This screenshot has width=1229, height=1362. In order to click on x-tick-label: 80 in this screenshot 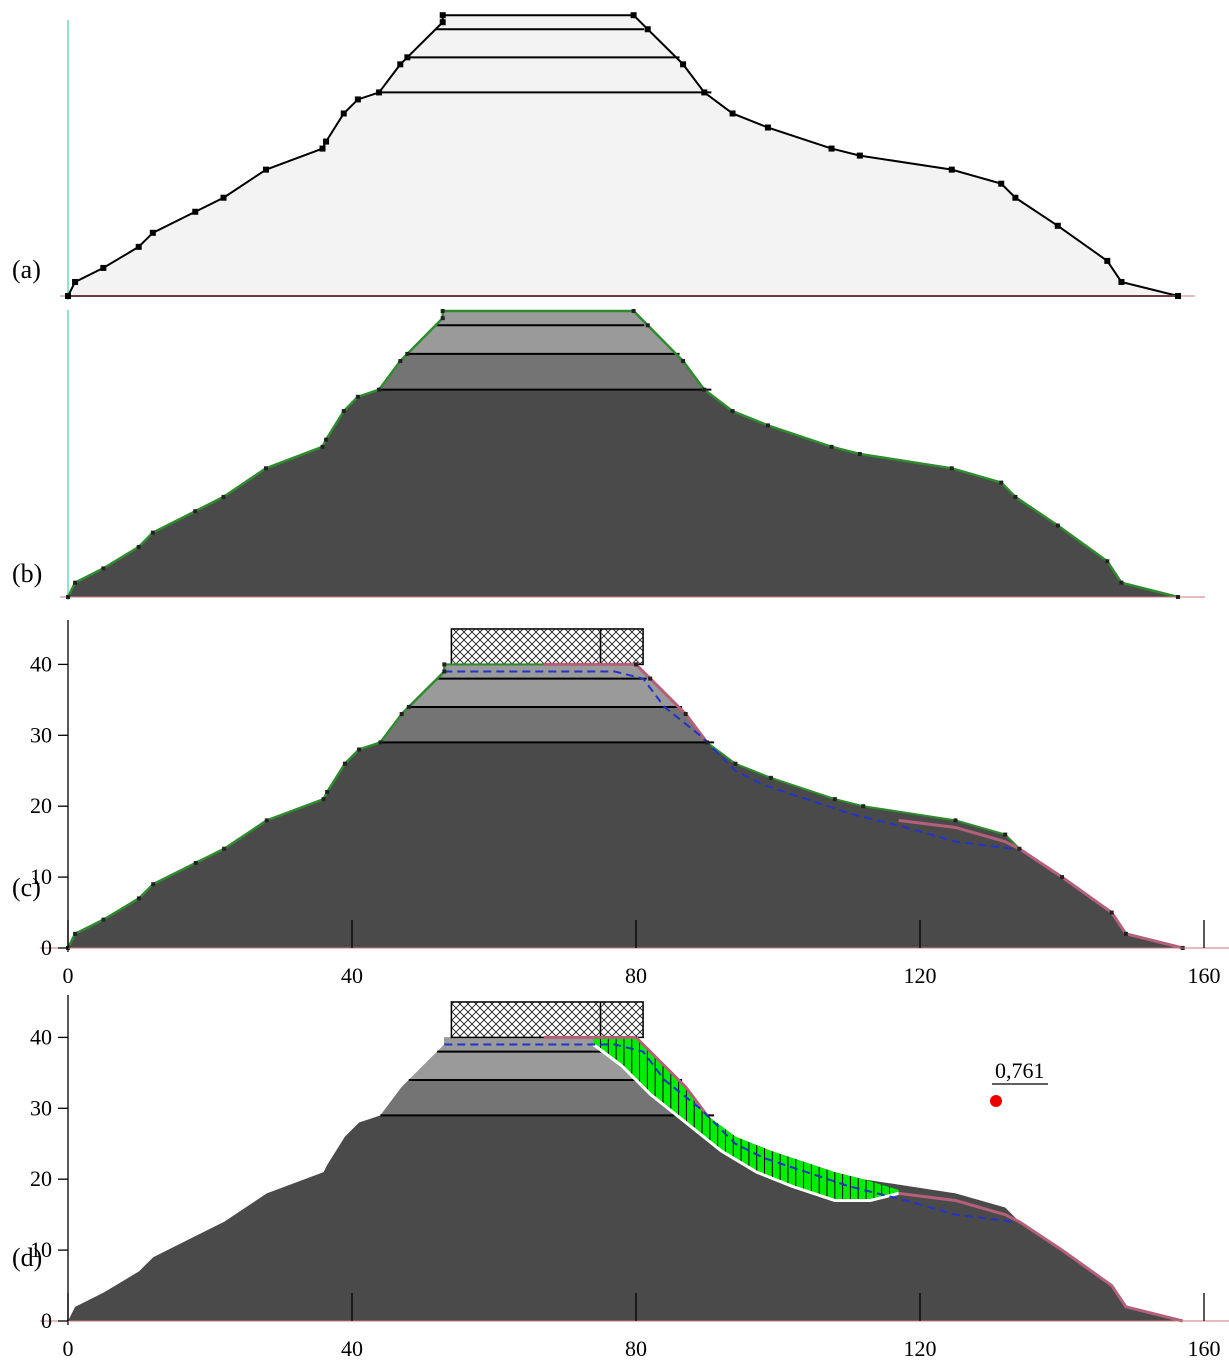, I will do `click(636, 1348)`.